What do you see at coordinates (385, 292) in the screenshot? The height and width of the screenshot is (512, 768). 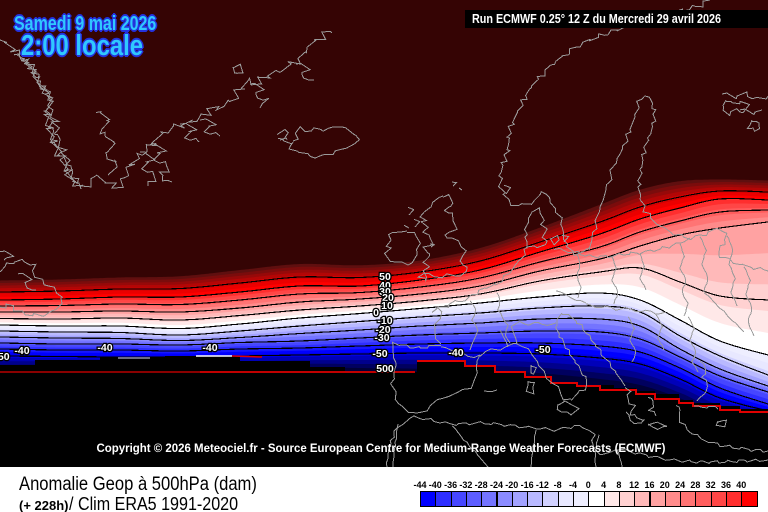 I see `svg-text: 30` at bounding box center [385, 292].